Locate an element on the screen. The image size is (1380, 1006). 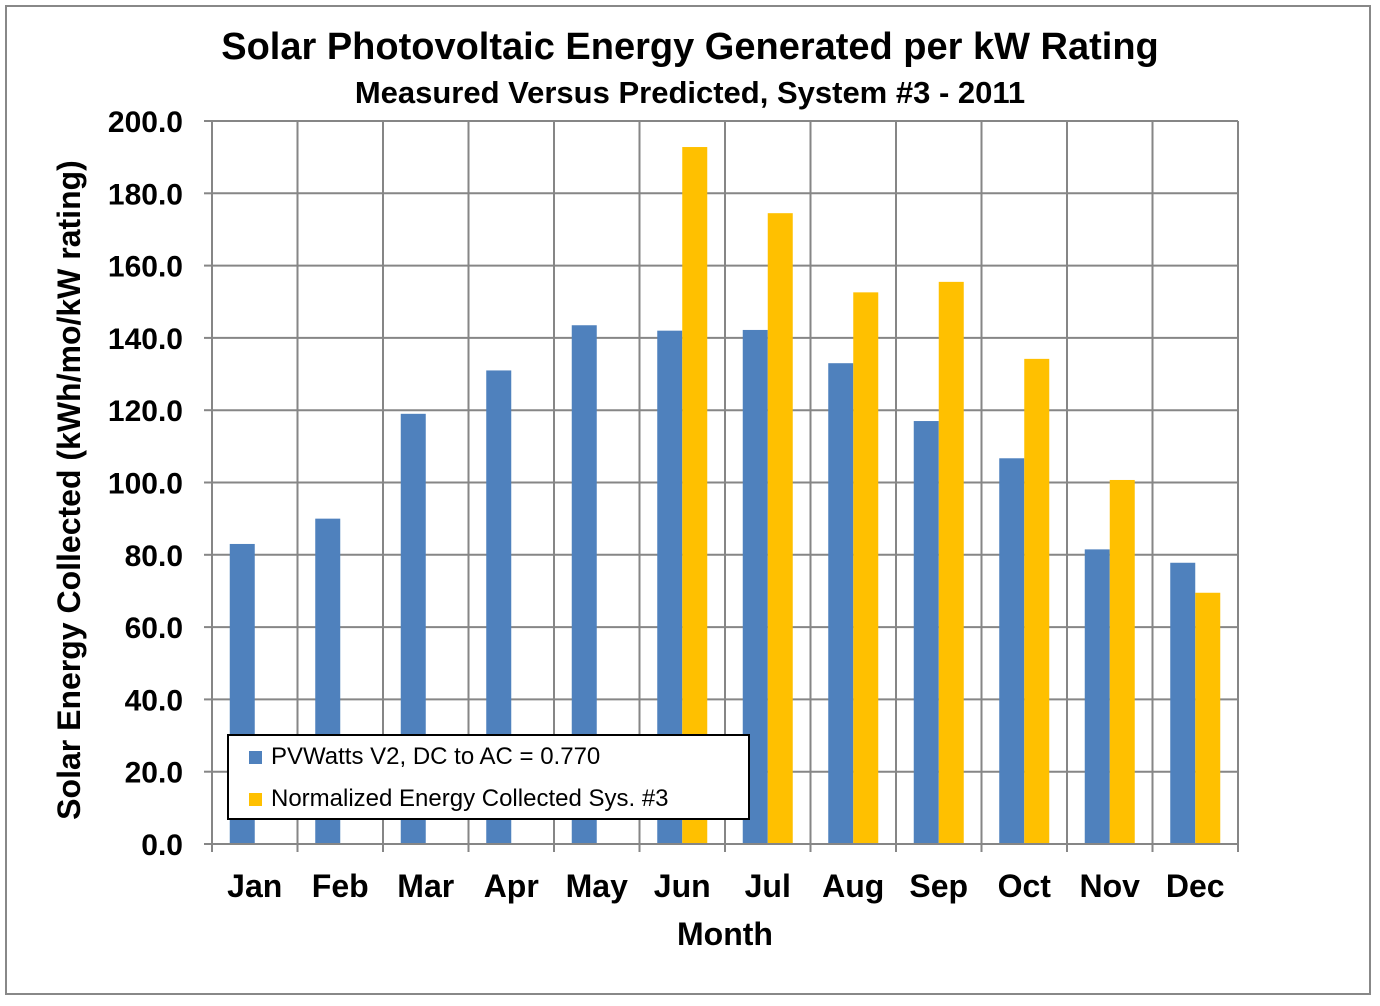
legend-item-pvwatts: PVWatts V2, DC to AC = 0.770 is located at coordinates (424, 757).